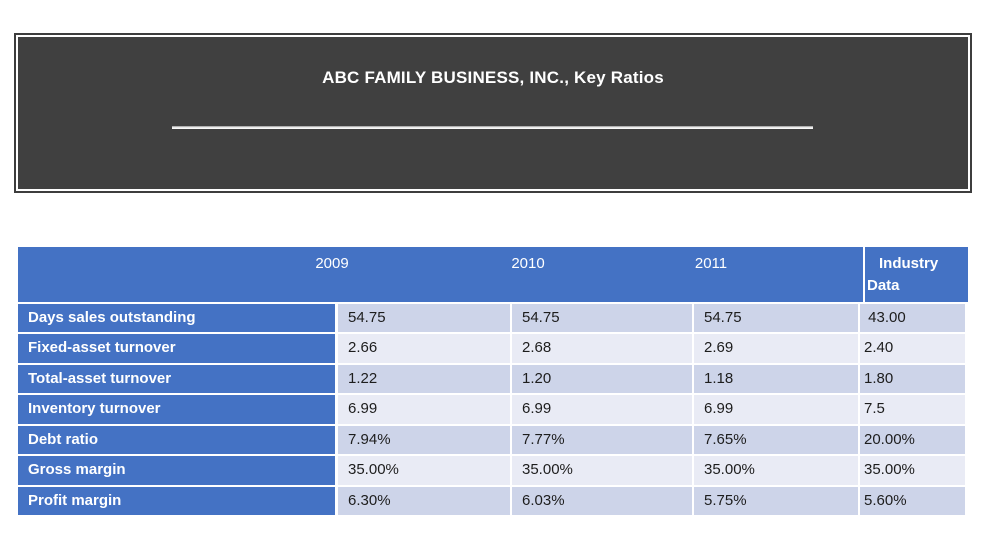 The image size is (1000, 541). I want to click on value-cell: 6.03%, so click(603, 501).